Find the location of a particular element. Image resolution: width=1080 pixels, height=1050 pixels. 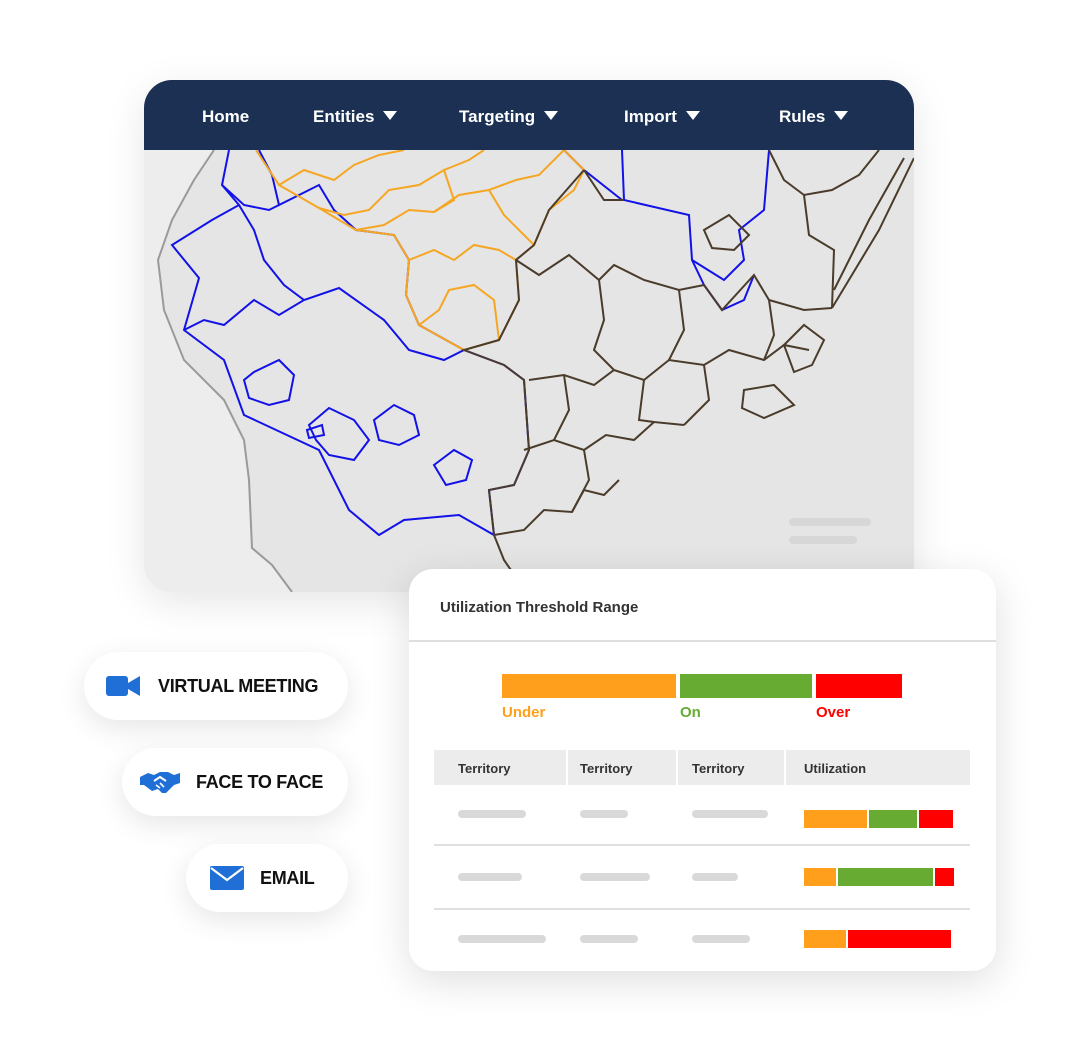

nav-targeting-label: Targeting is located at coordinates (497, 116).